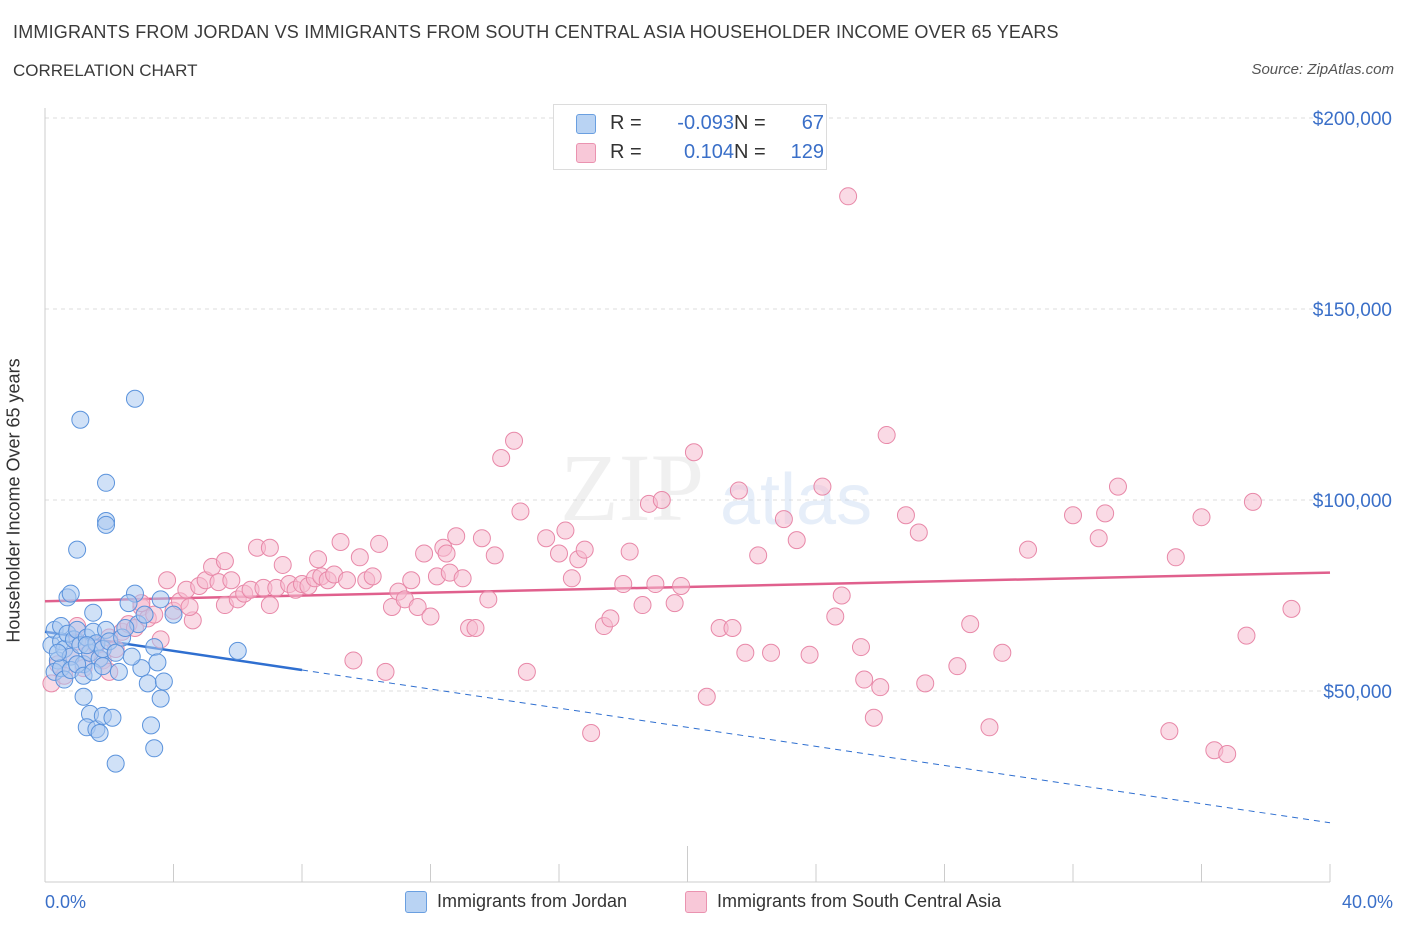  What do you see at coordinates (1352, 310) in the screenshot?
I see `y-tick-label: $150,000` at bounding box center [1352, 310].